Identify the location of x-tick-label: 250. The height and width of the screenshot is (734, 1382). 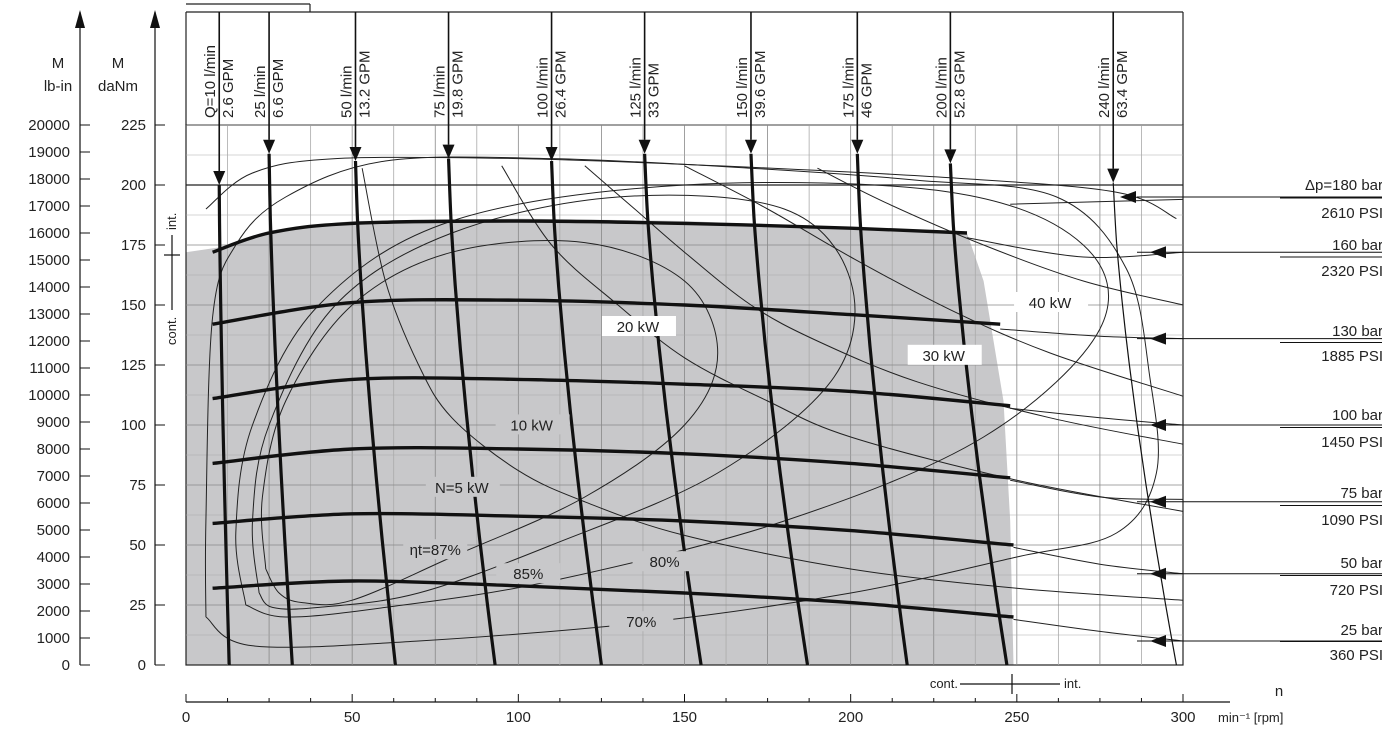
(1016, 717).